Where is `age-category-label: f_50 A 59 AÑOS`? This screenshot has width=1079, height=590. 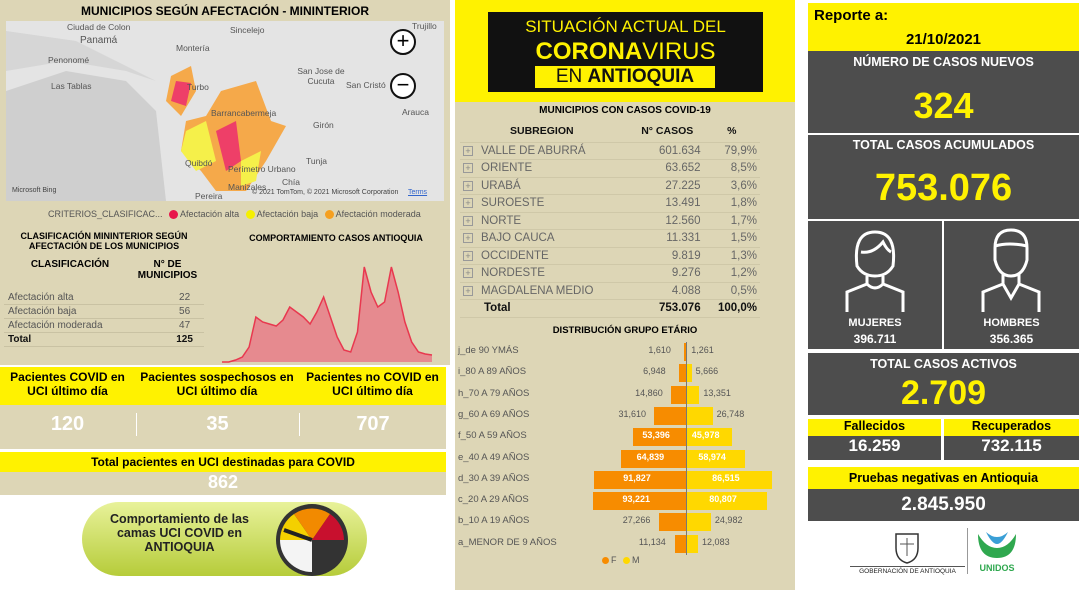 age-category-label: f_50 A 59 AÑOS is located at coordinates (492, 436).